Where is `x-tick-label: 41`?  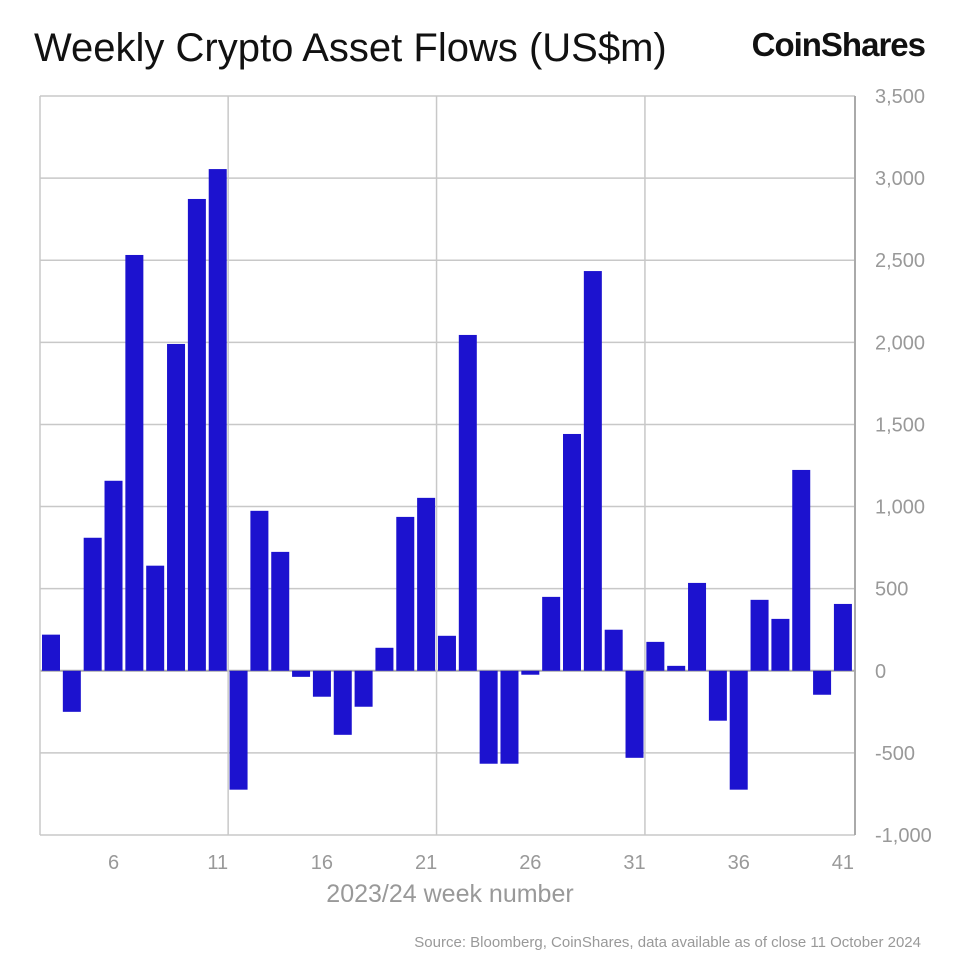
x-tick-label: 41 is located at coordinates (843, 863).